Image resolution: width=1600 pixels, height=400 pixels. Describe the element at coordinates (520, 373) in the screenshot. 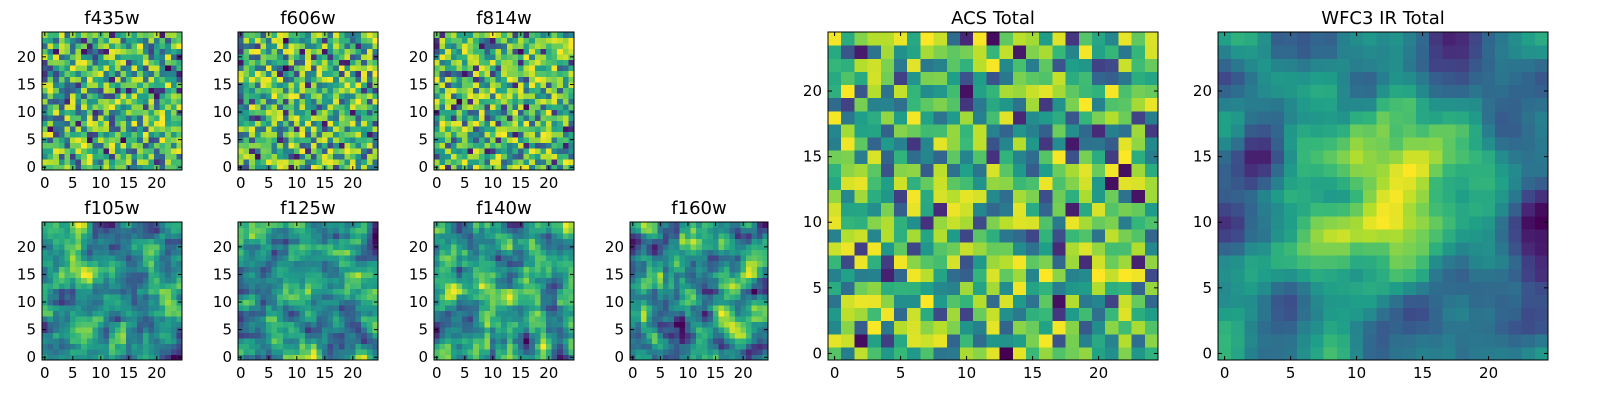

I see `x-tick-label: 15` at that location.